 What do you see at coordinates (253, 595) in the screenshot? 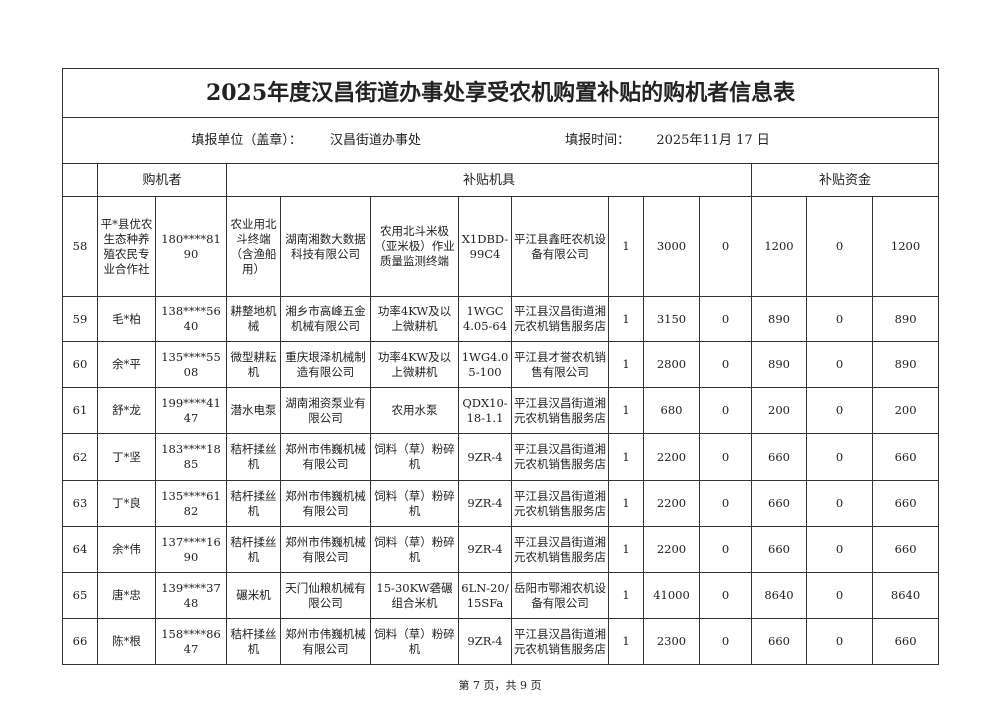
I see `machine-category-cell: 碾米机` at bounding box center [253, 595].